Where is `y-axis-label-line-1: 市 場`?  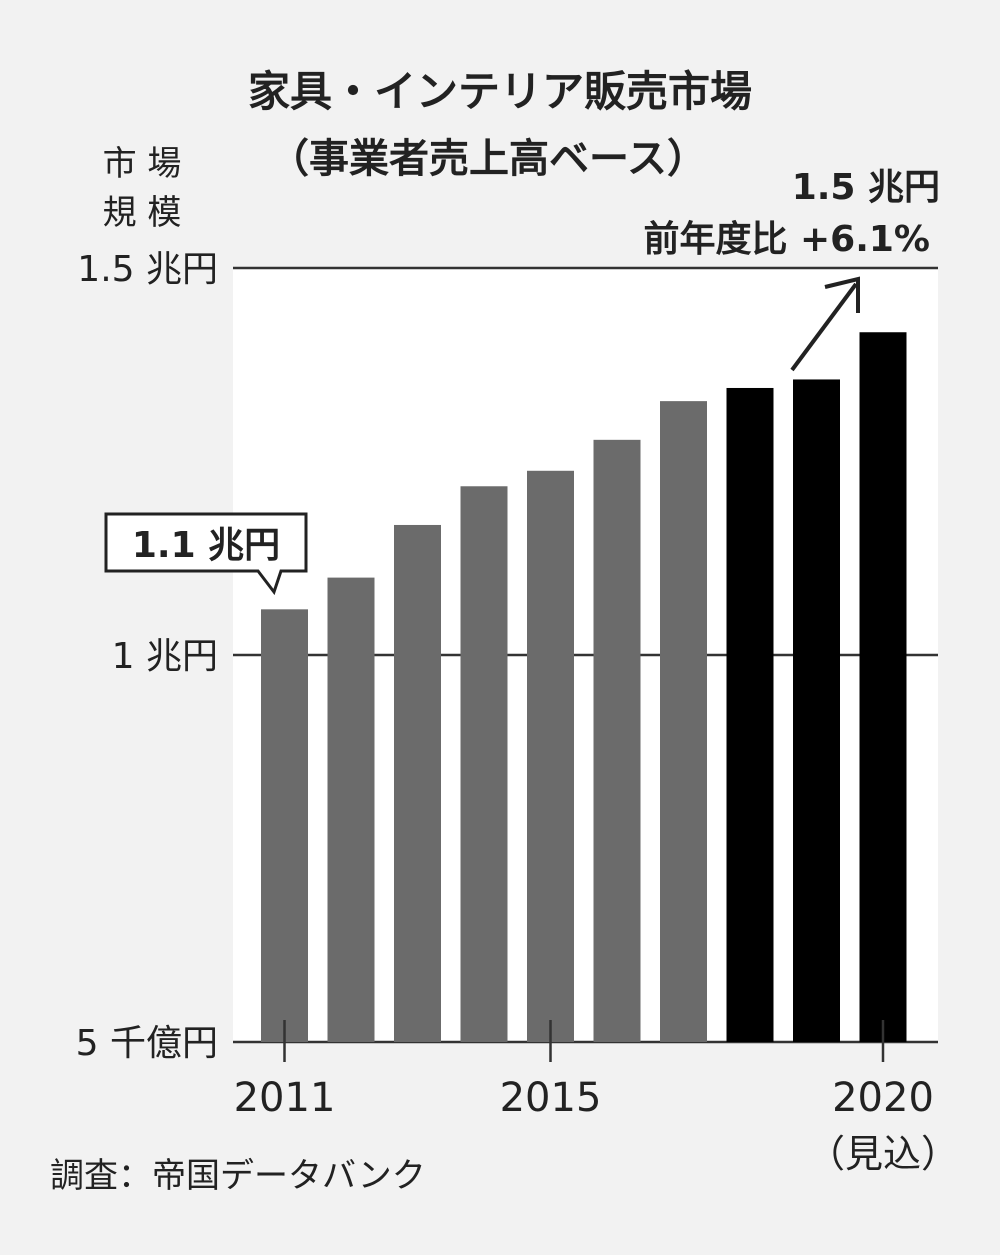 y-axis-label-line-1: 市 場 is located at coordinates (142, 164).